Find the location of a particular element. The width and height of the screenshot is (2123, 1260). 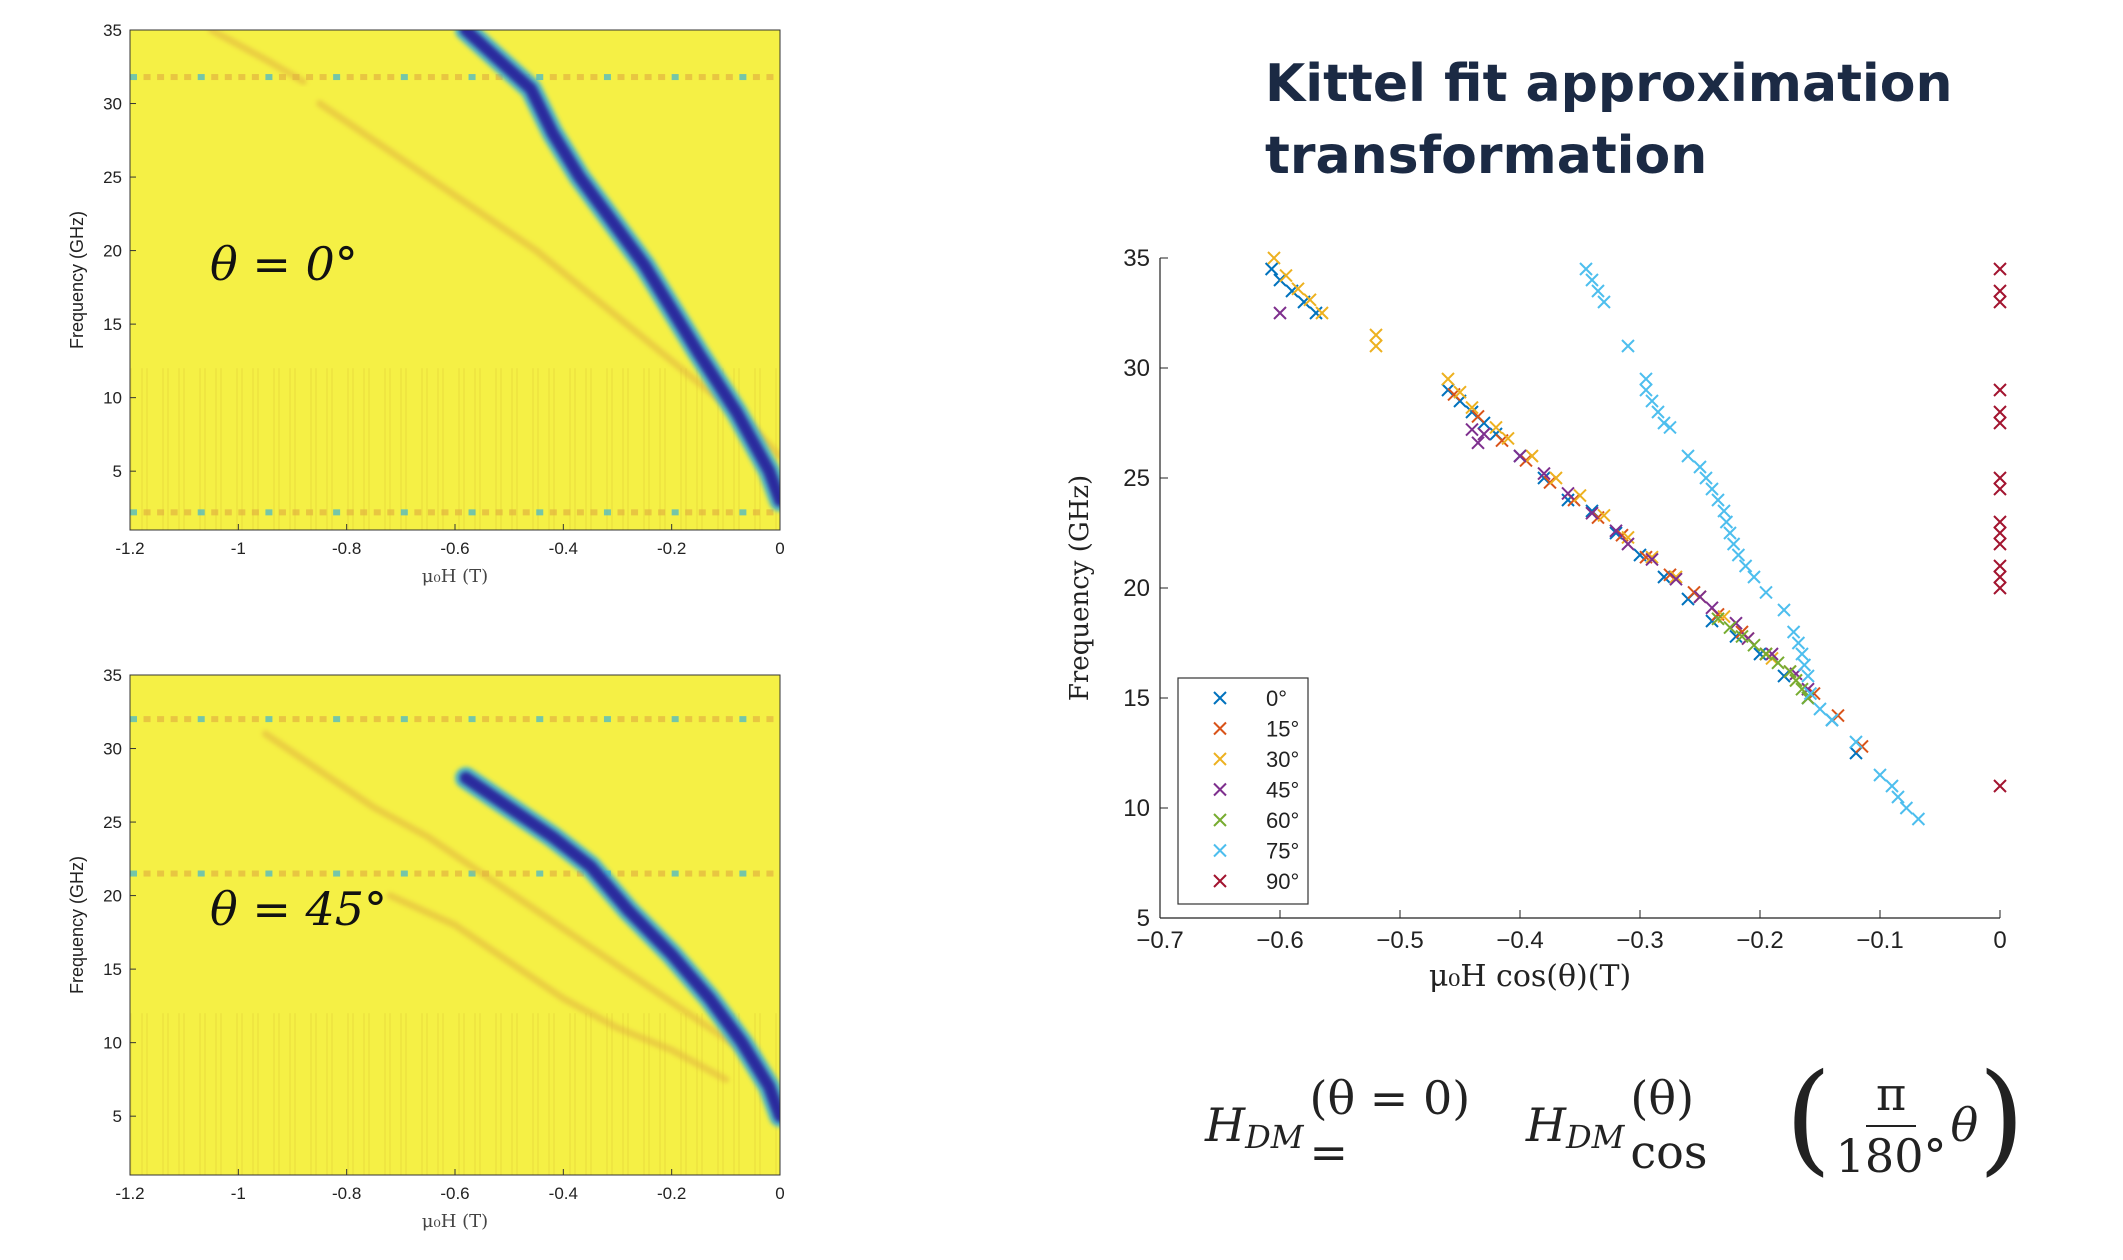

heatmap-main-mode is located at coordinates (619, 268).